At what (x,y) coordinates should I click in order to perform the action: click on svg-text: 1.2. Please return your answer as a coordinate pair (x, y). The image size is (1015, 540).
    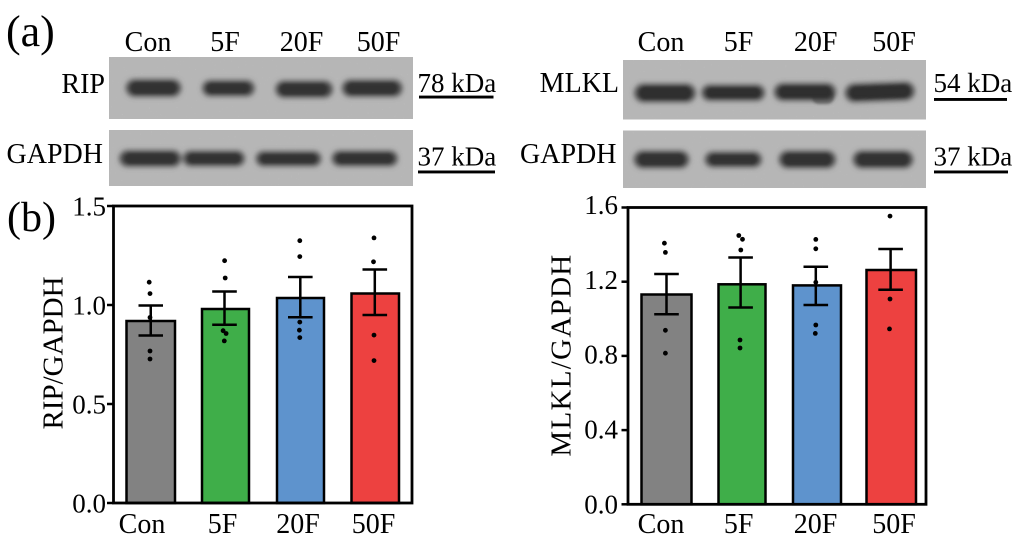
    Looking at the image, I should click on (601, 280).